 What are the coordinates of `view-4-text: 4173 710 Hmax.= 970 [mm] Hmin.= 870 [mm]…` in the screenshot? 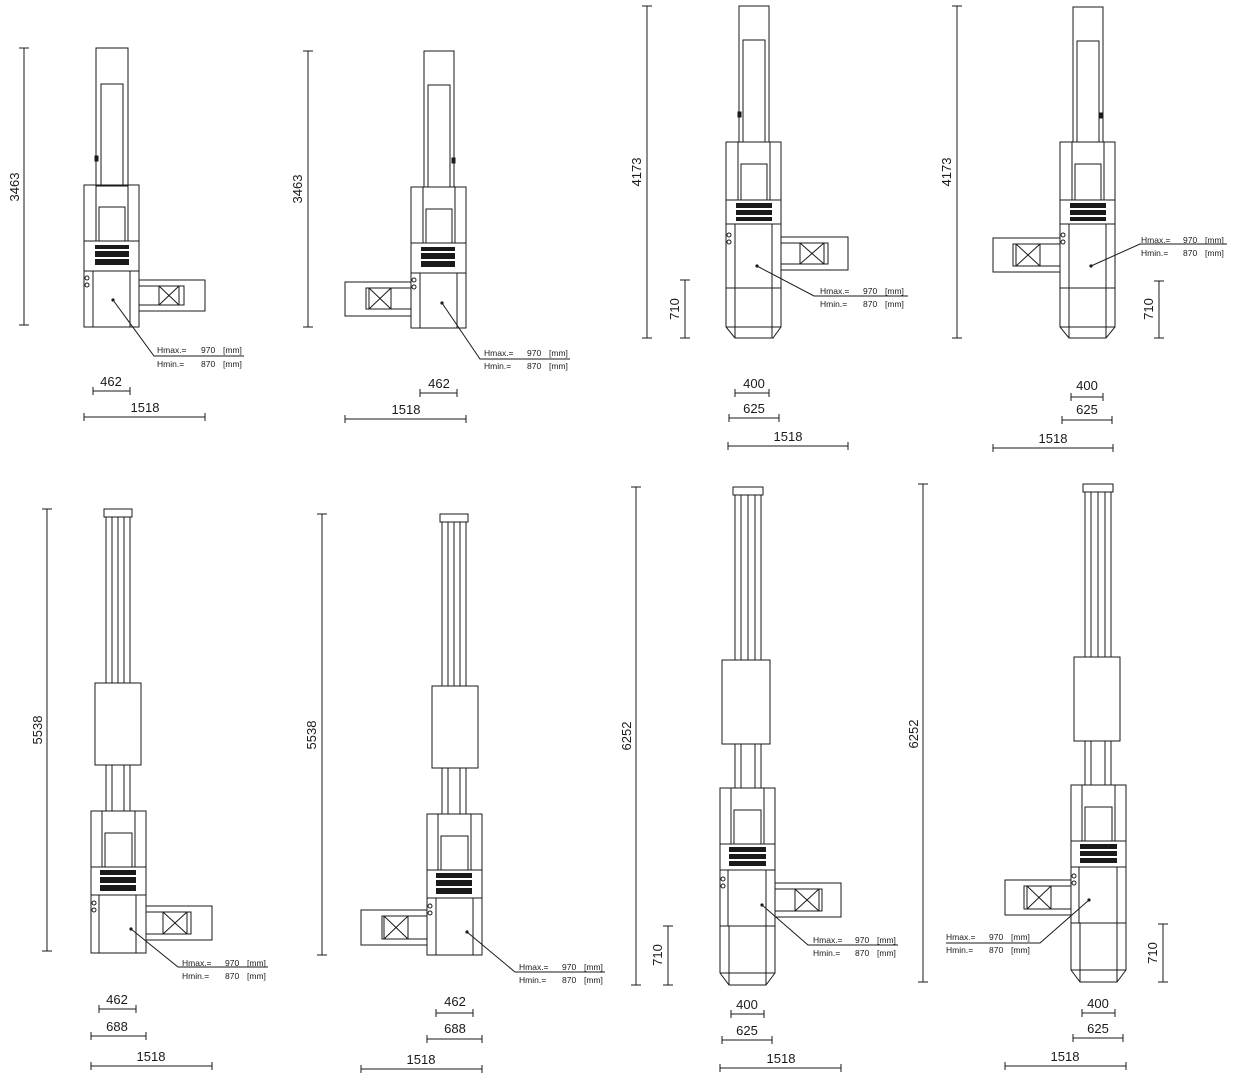 It's located at (1081, 302).